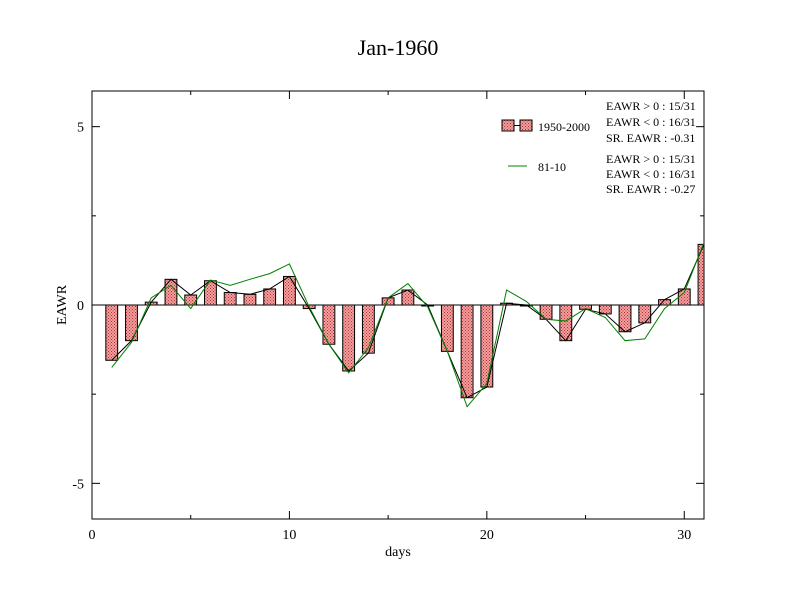  What do you see at coordinates (487, 535) in the screenshot?
I see `x-tick-label: 20` at bounding box center [487, 535].